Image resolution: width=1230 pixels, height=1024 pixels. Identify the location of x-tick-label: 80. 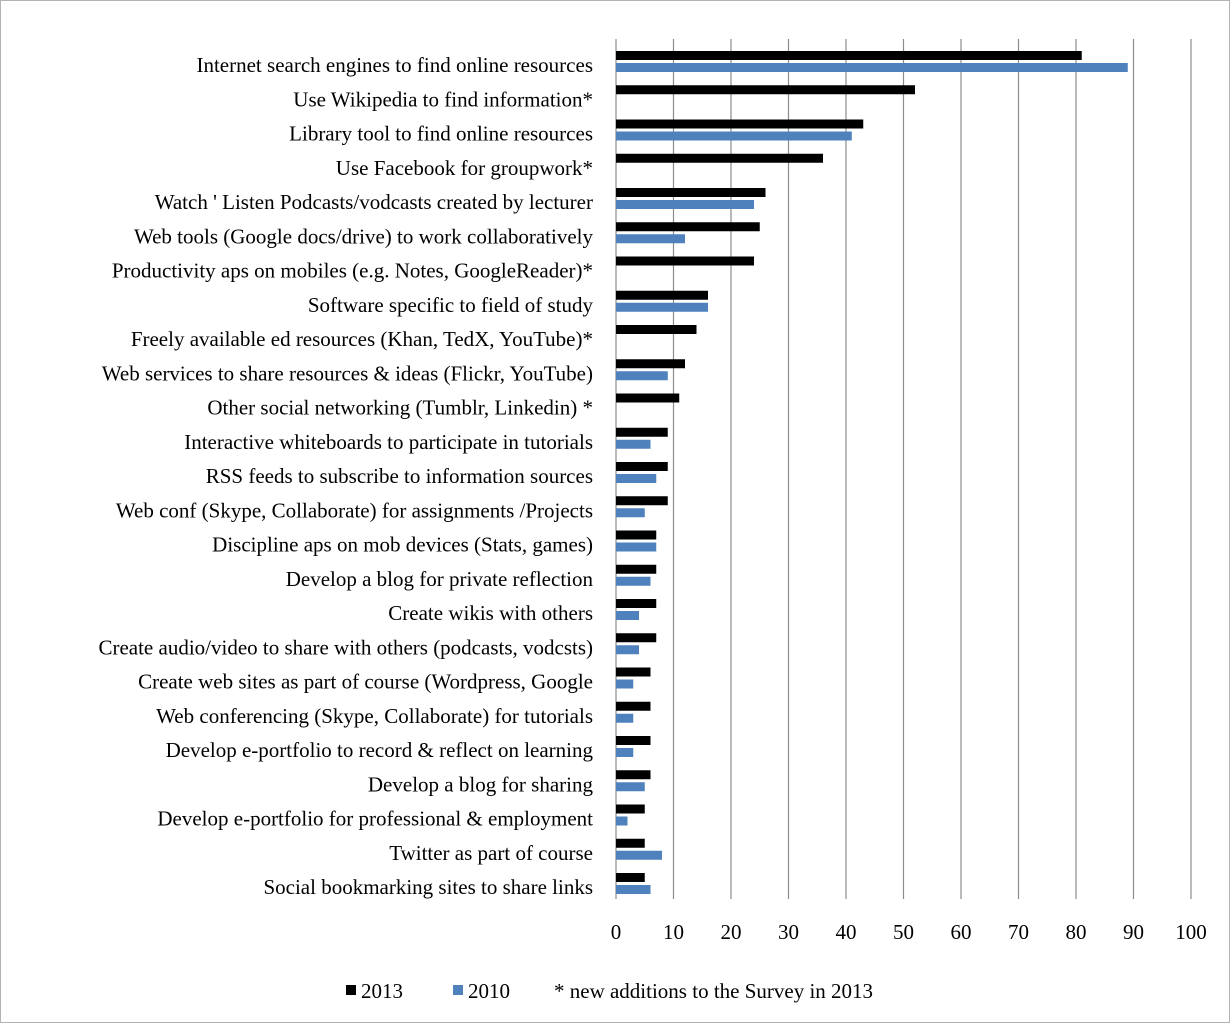
(1076, 932).